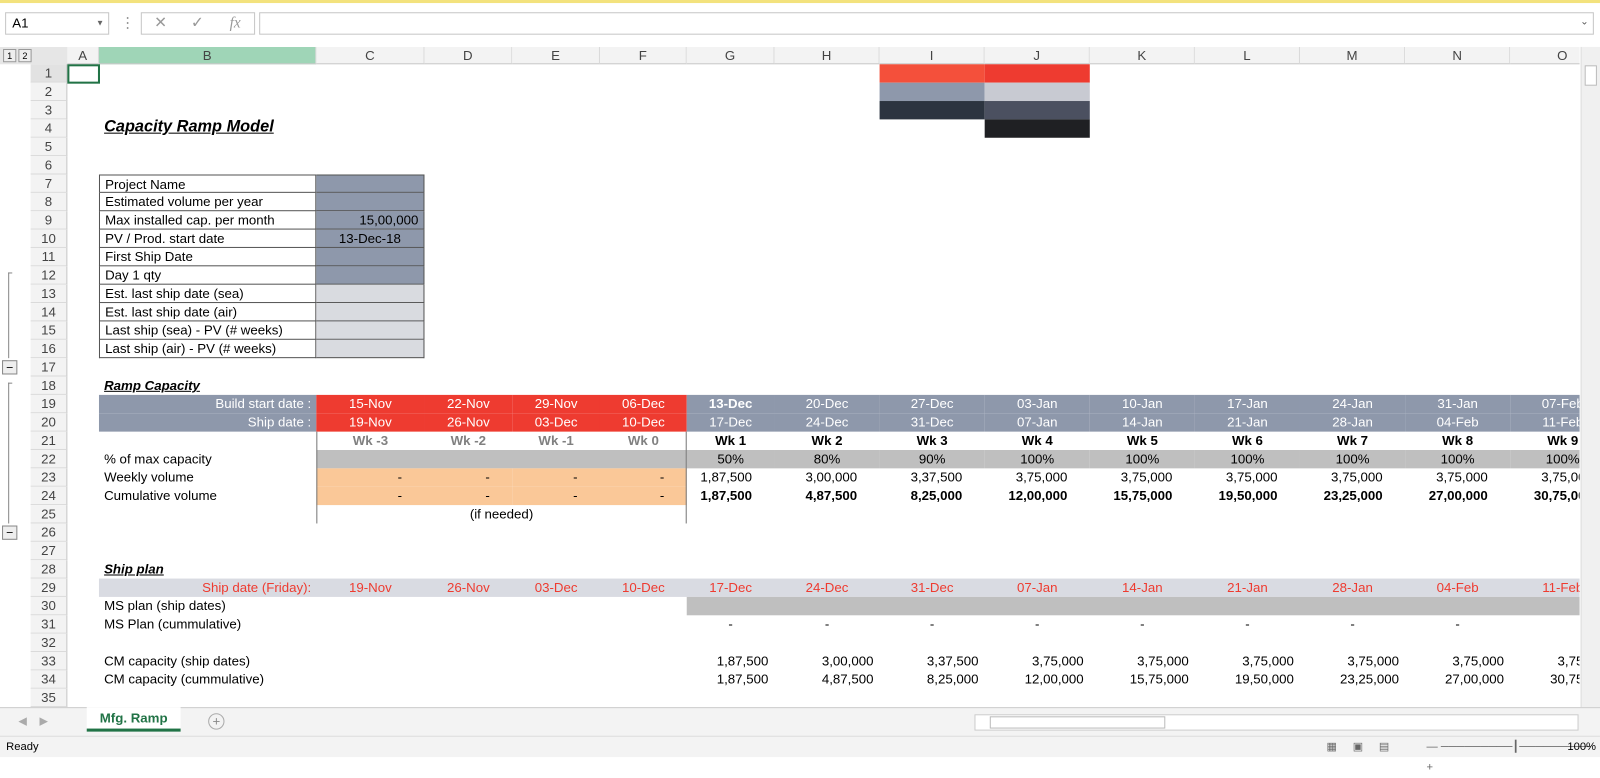  Describe the element at coordinates (742, 661) in the screenshot. I see `cm-capacity: 1,87,500` at that location.